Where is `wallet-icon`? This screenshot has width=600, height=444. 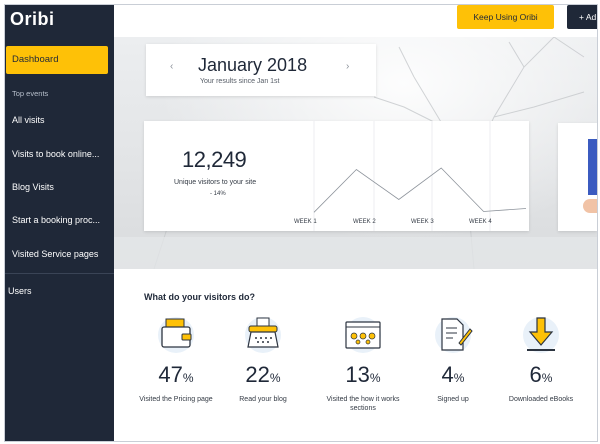 wallet-icon is located at coordinates (176, 335).